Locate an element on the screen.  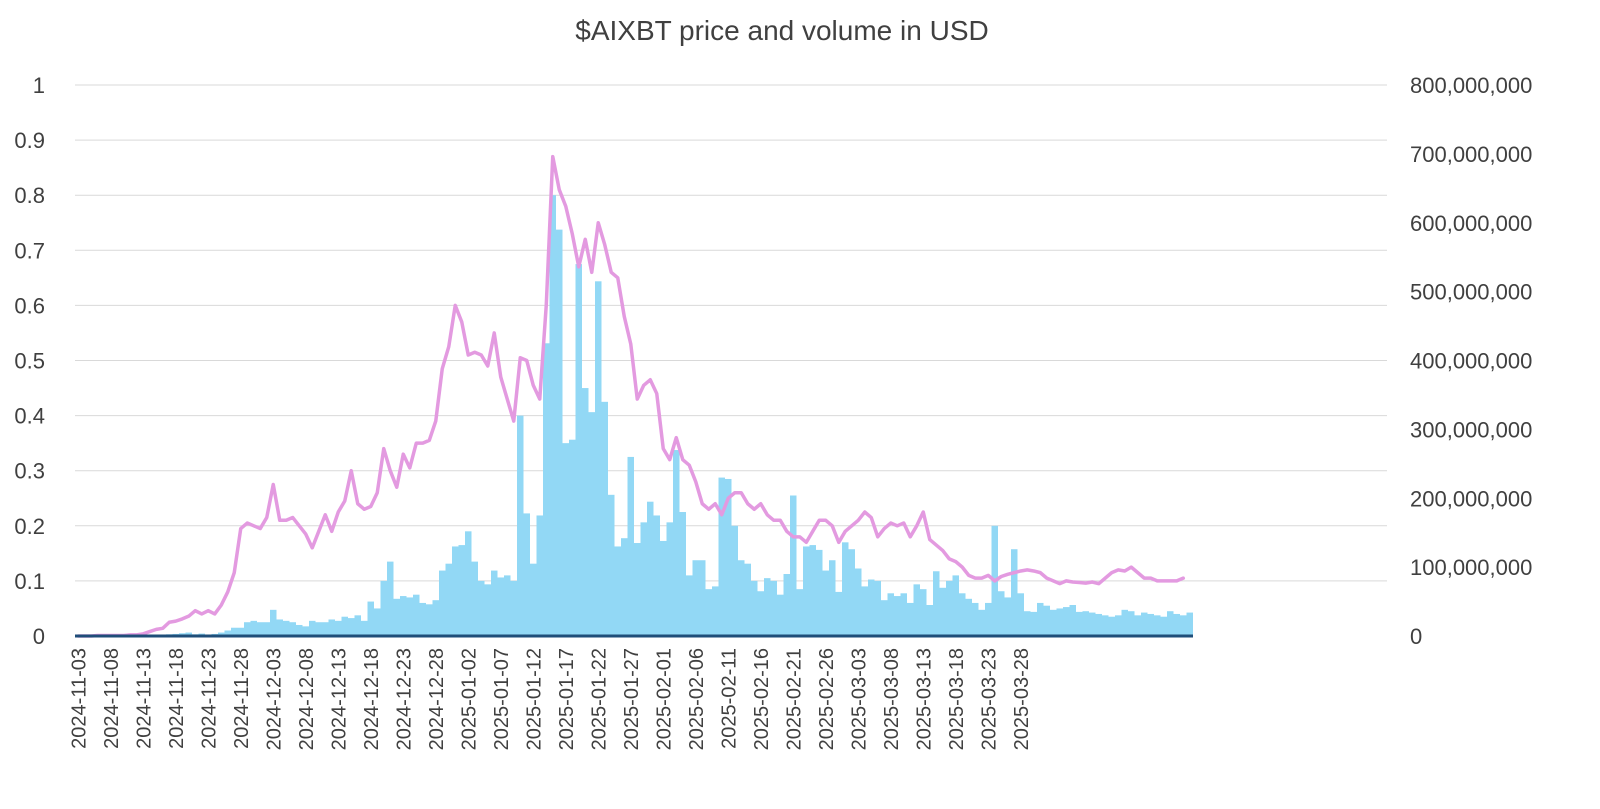
x-tick-label: 2024-11-13 is located at coordinates (144, 698).